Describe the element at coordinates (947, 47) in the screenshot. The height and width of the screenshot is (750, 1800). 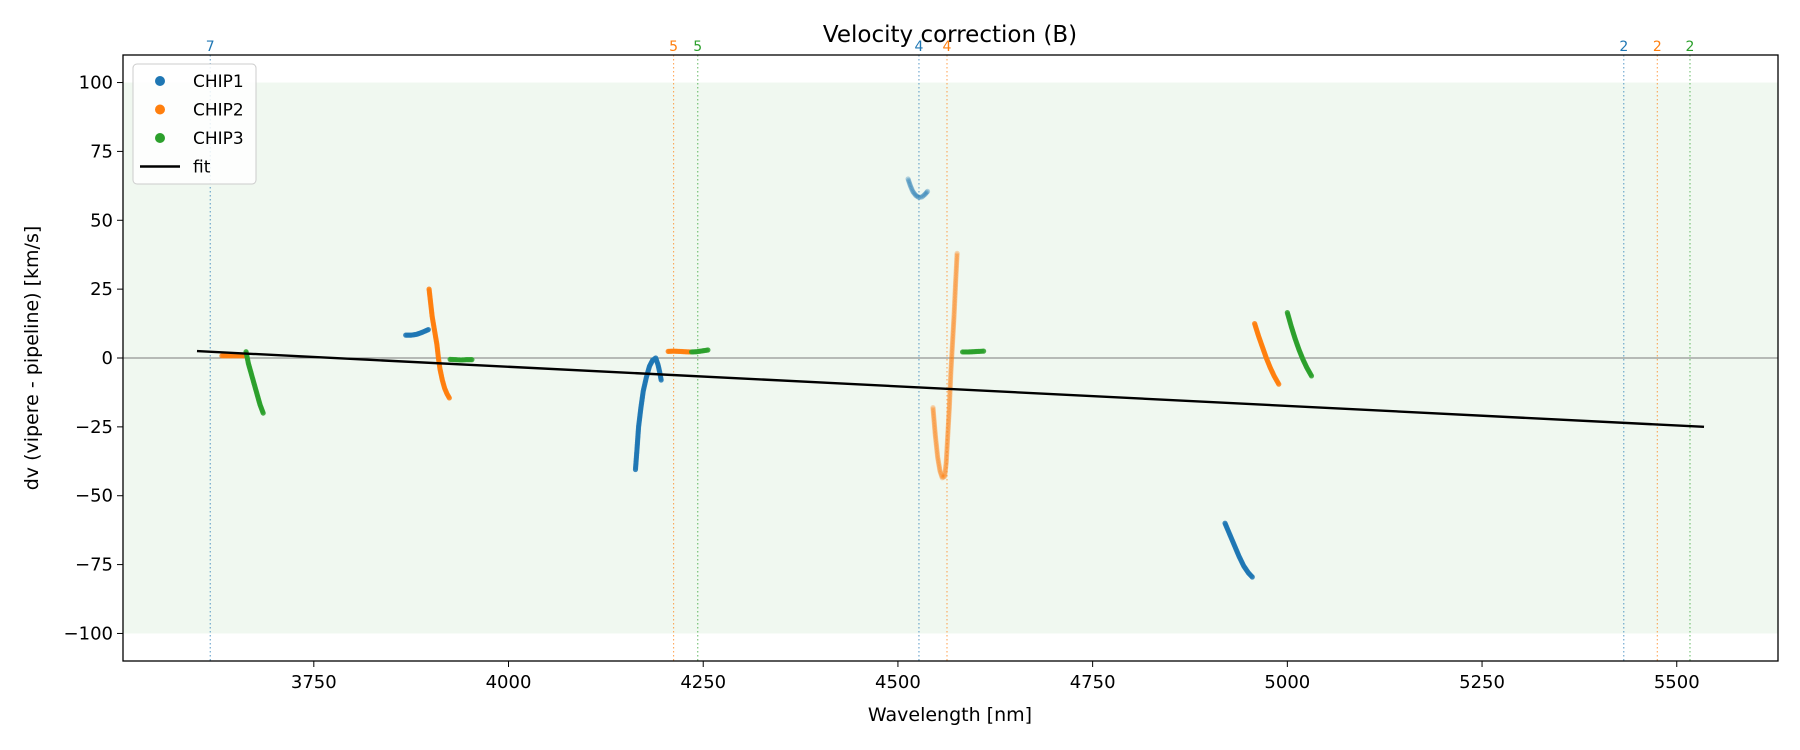
I see `order-marker-label: 4` at that location.